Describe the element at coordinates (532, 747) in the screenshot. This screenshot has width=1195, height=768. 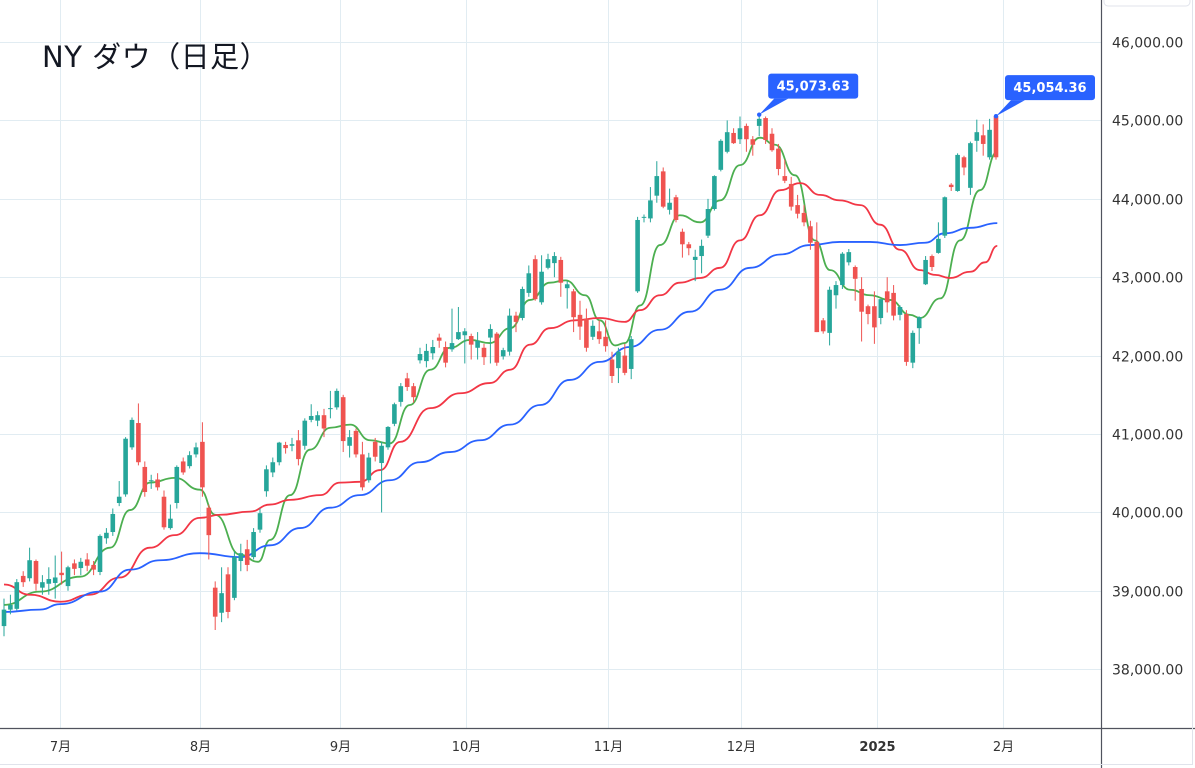
I see `time-axis: 7月 8月 9月 10月 11月 12月 2025 2月` at that location.